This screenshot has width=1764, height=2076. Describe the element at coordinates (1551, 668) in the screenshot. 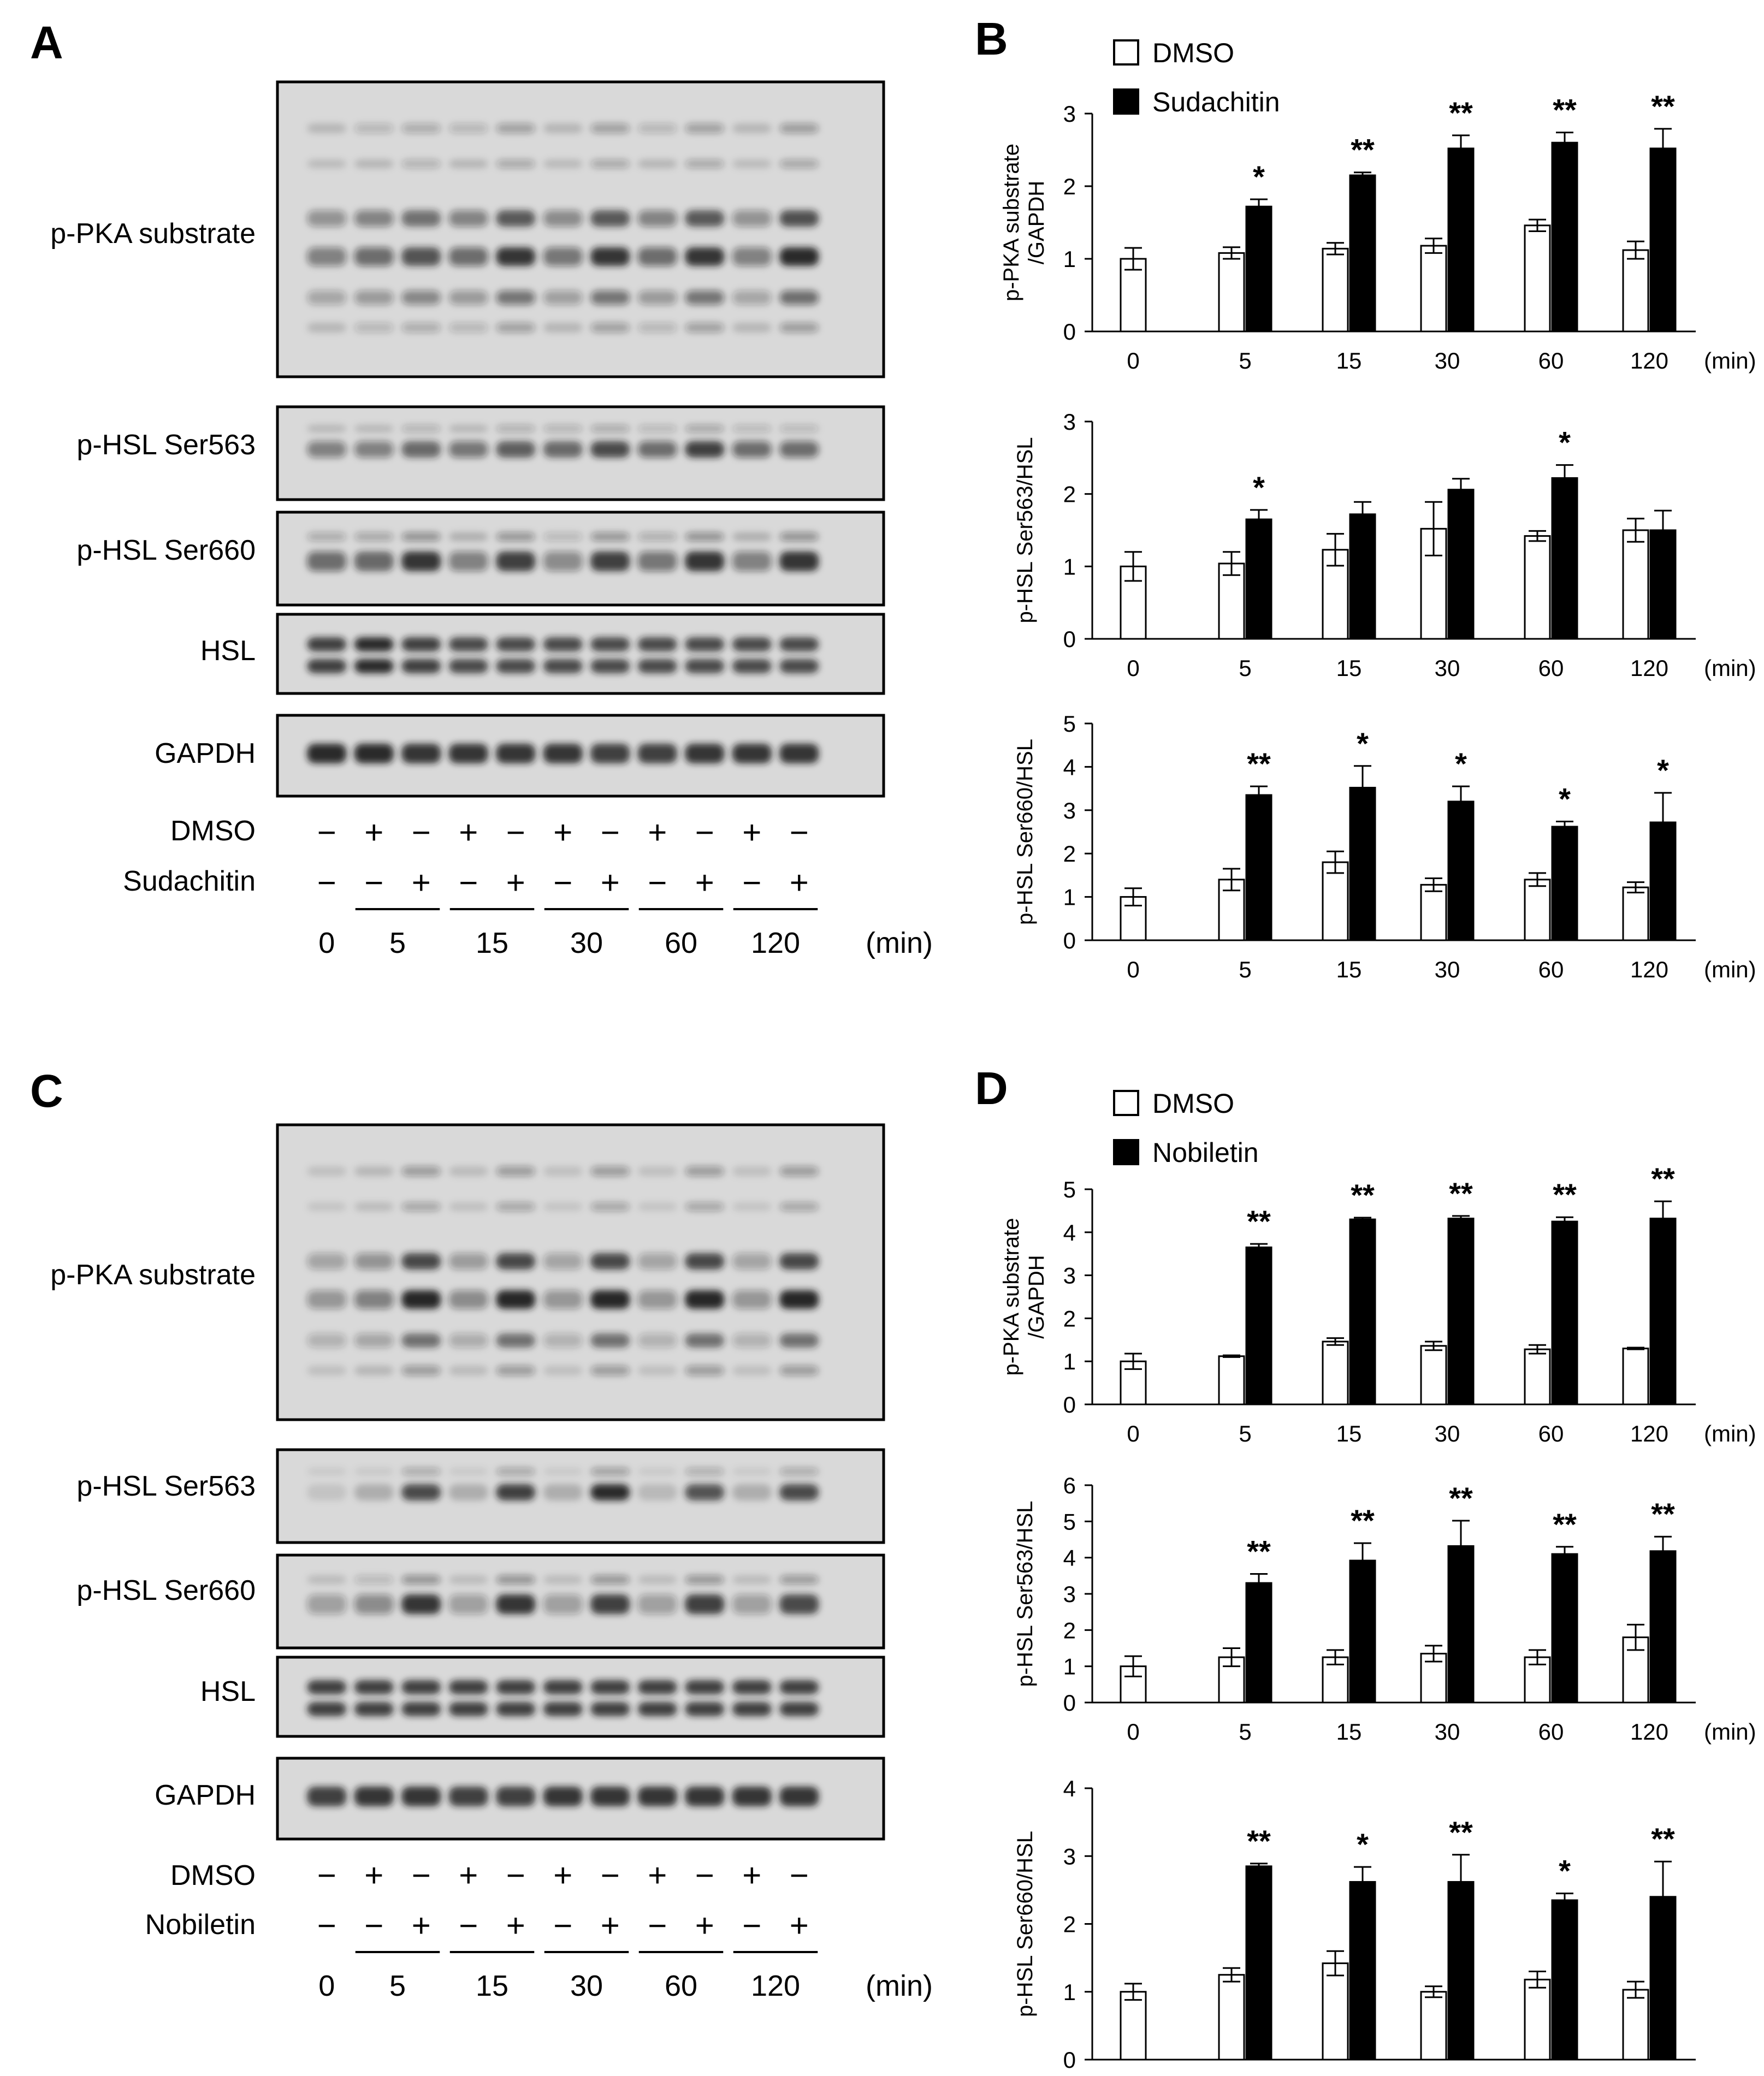

I see `x-tick-label-60: 60` at that location.